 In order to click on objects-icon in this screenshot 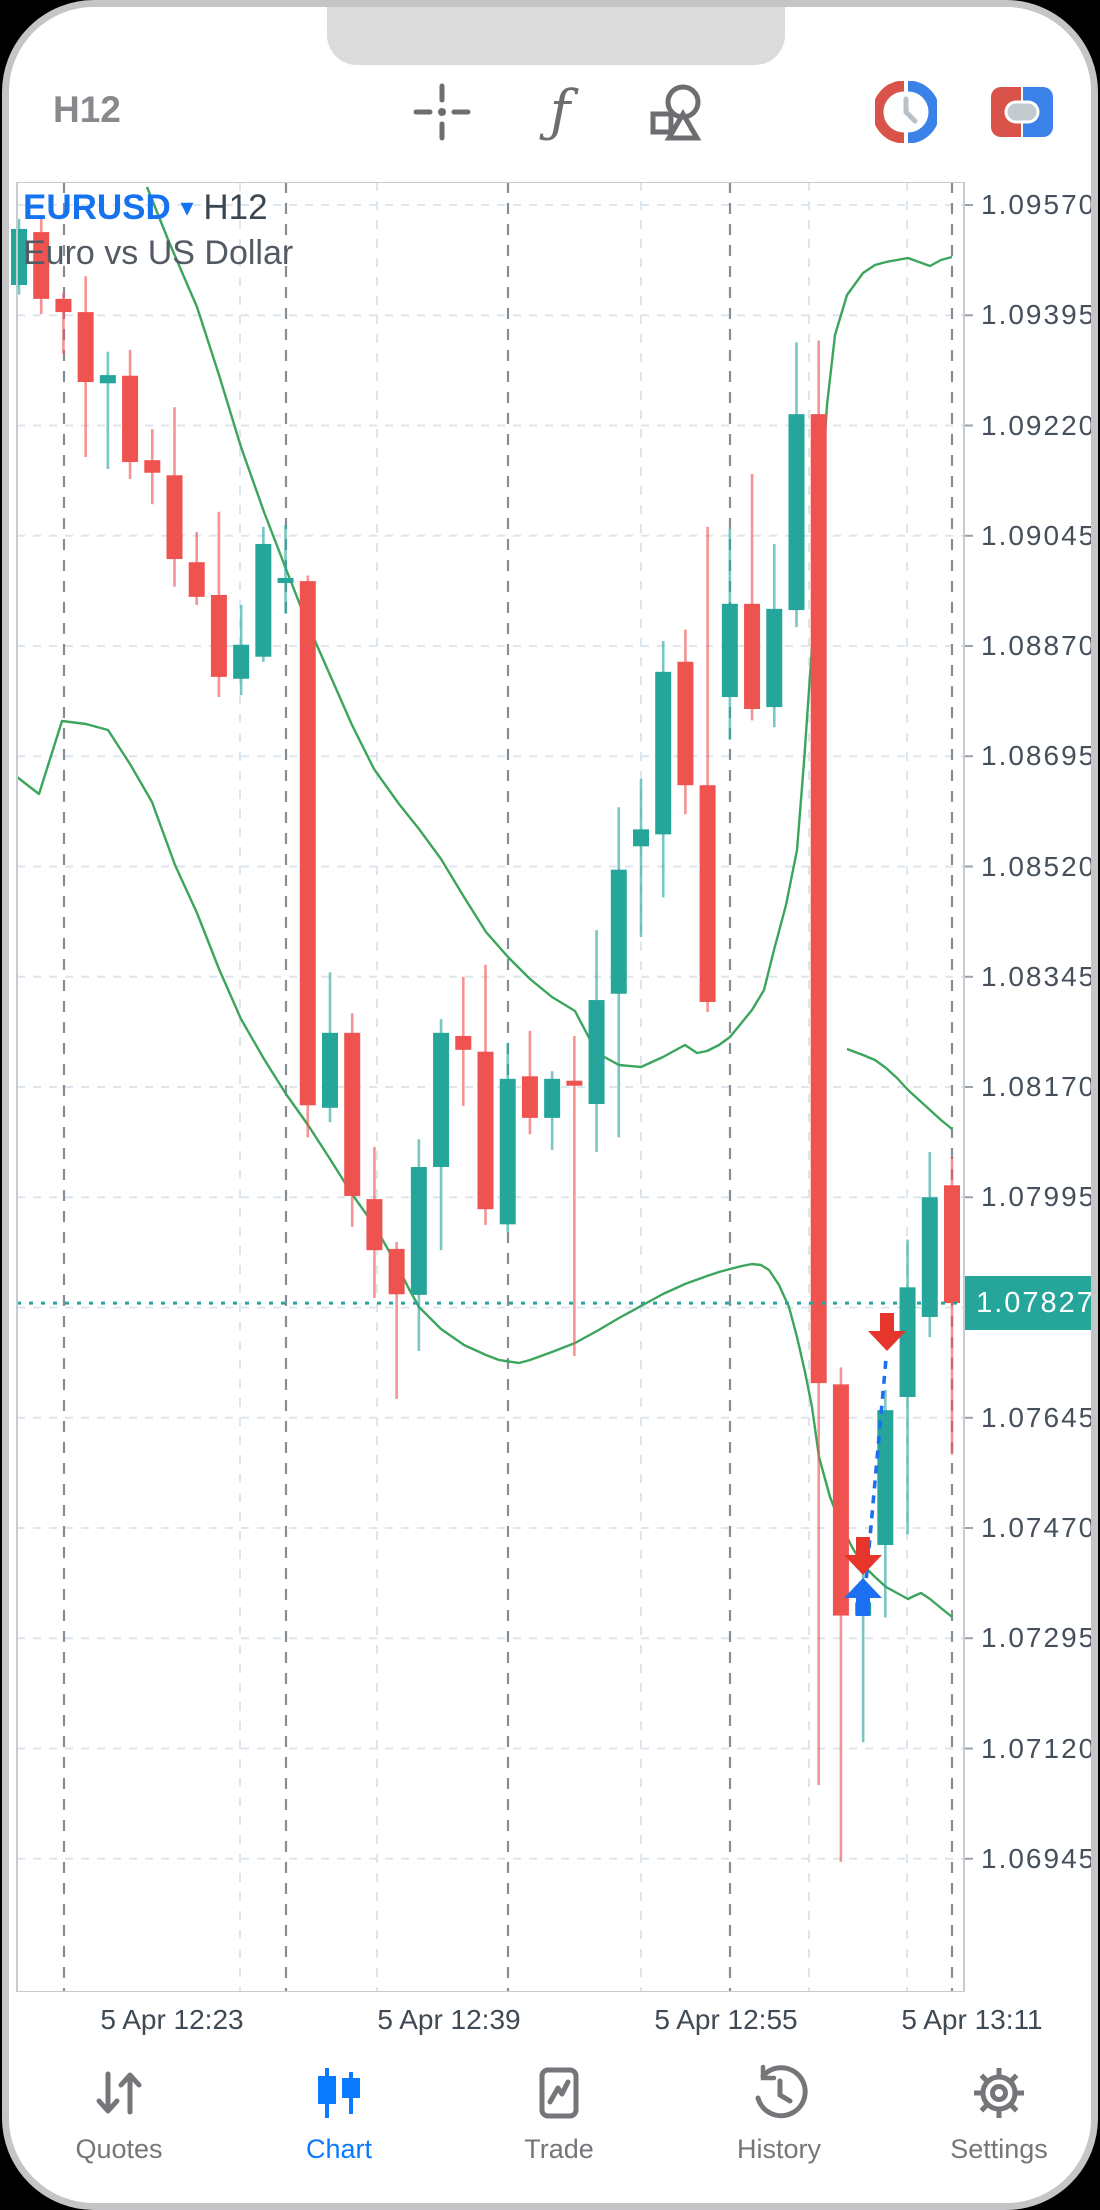, I will do `click(677, 112)`.